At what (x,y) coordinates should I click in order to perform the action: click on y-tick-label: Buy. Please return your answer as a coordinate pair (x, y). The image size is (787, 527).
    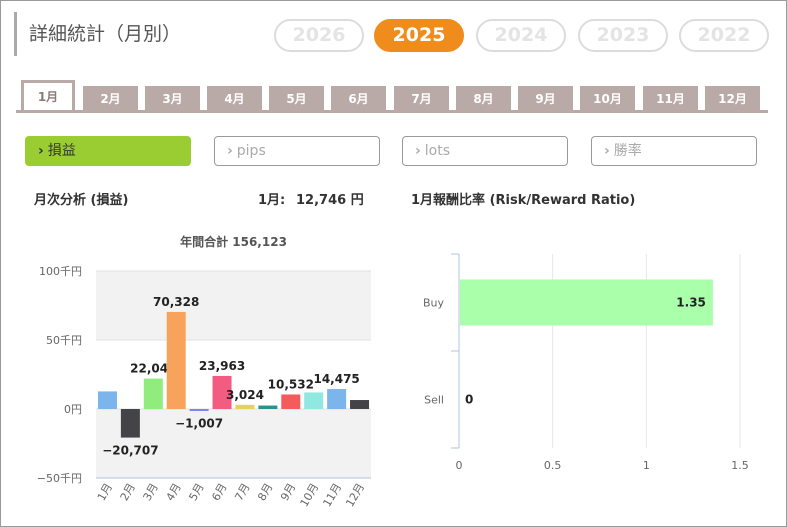
    Looking at the image, I should click on (434, 303).